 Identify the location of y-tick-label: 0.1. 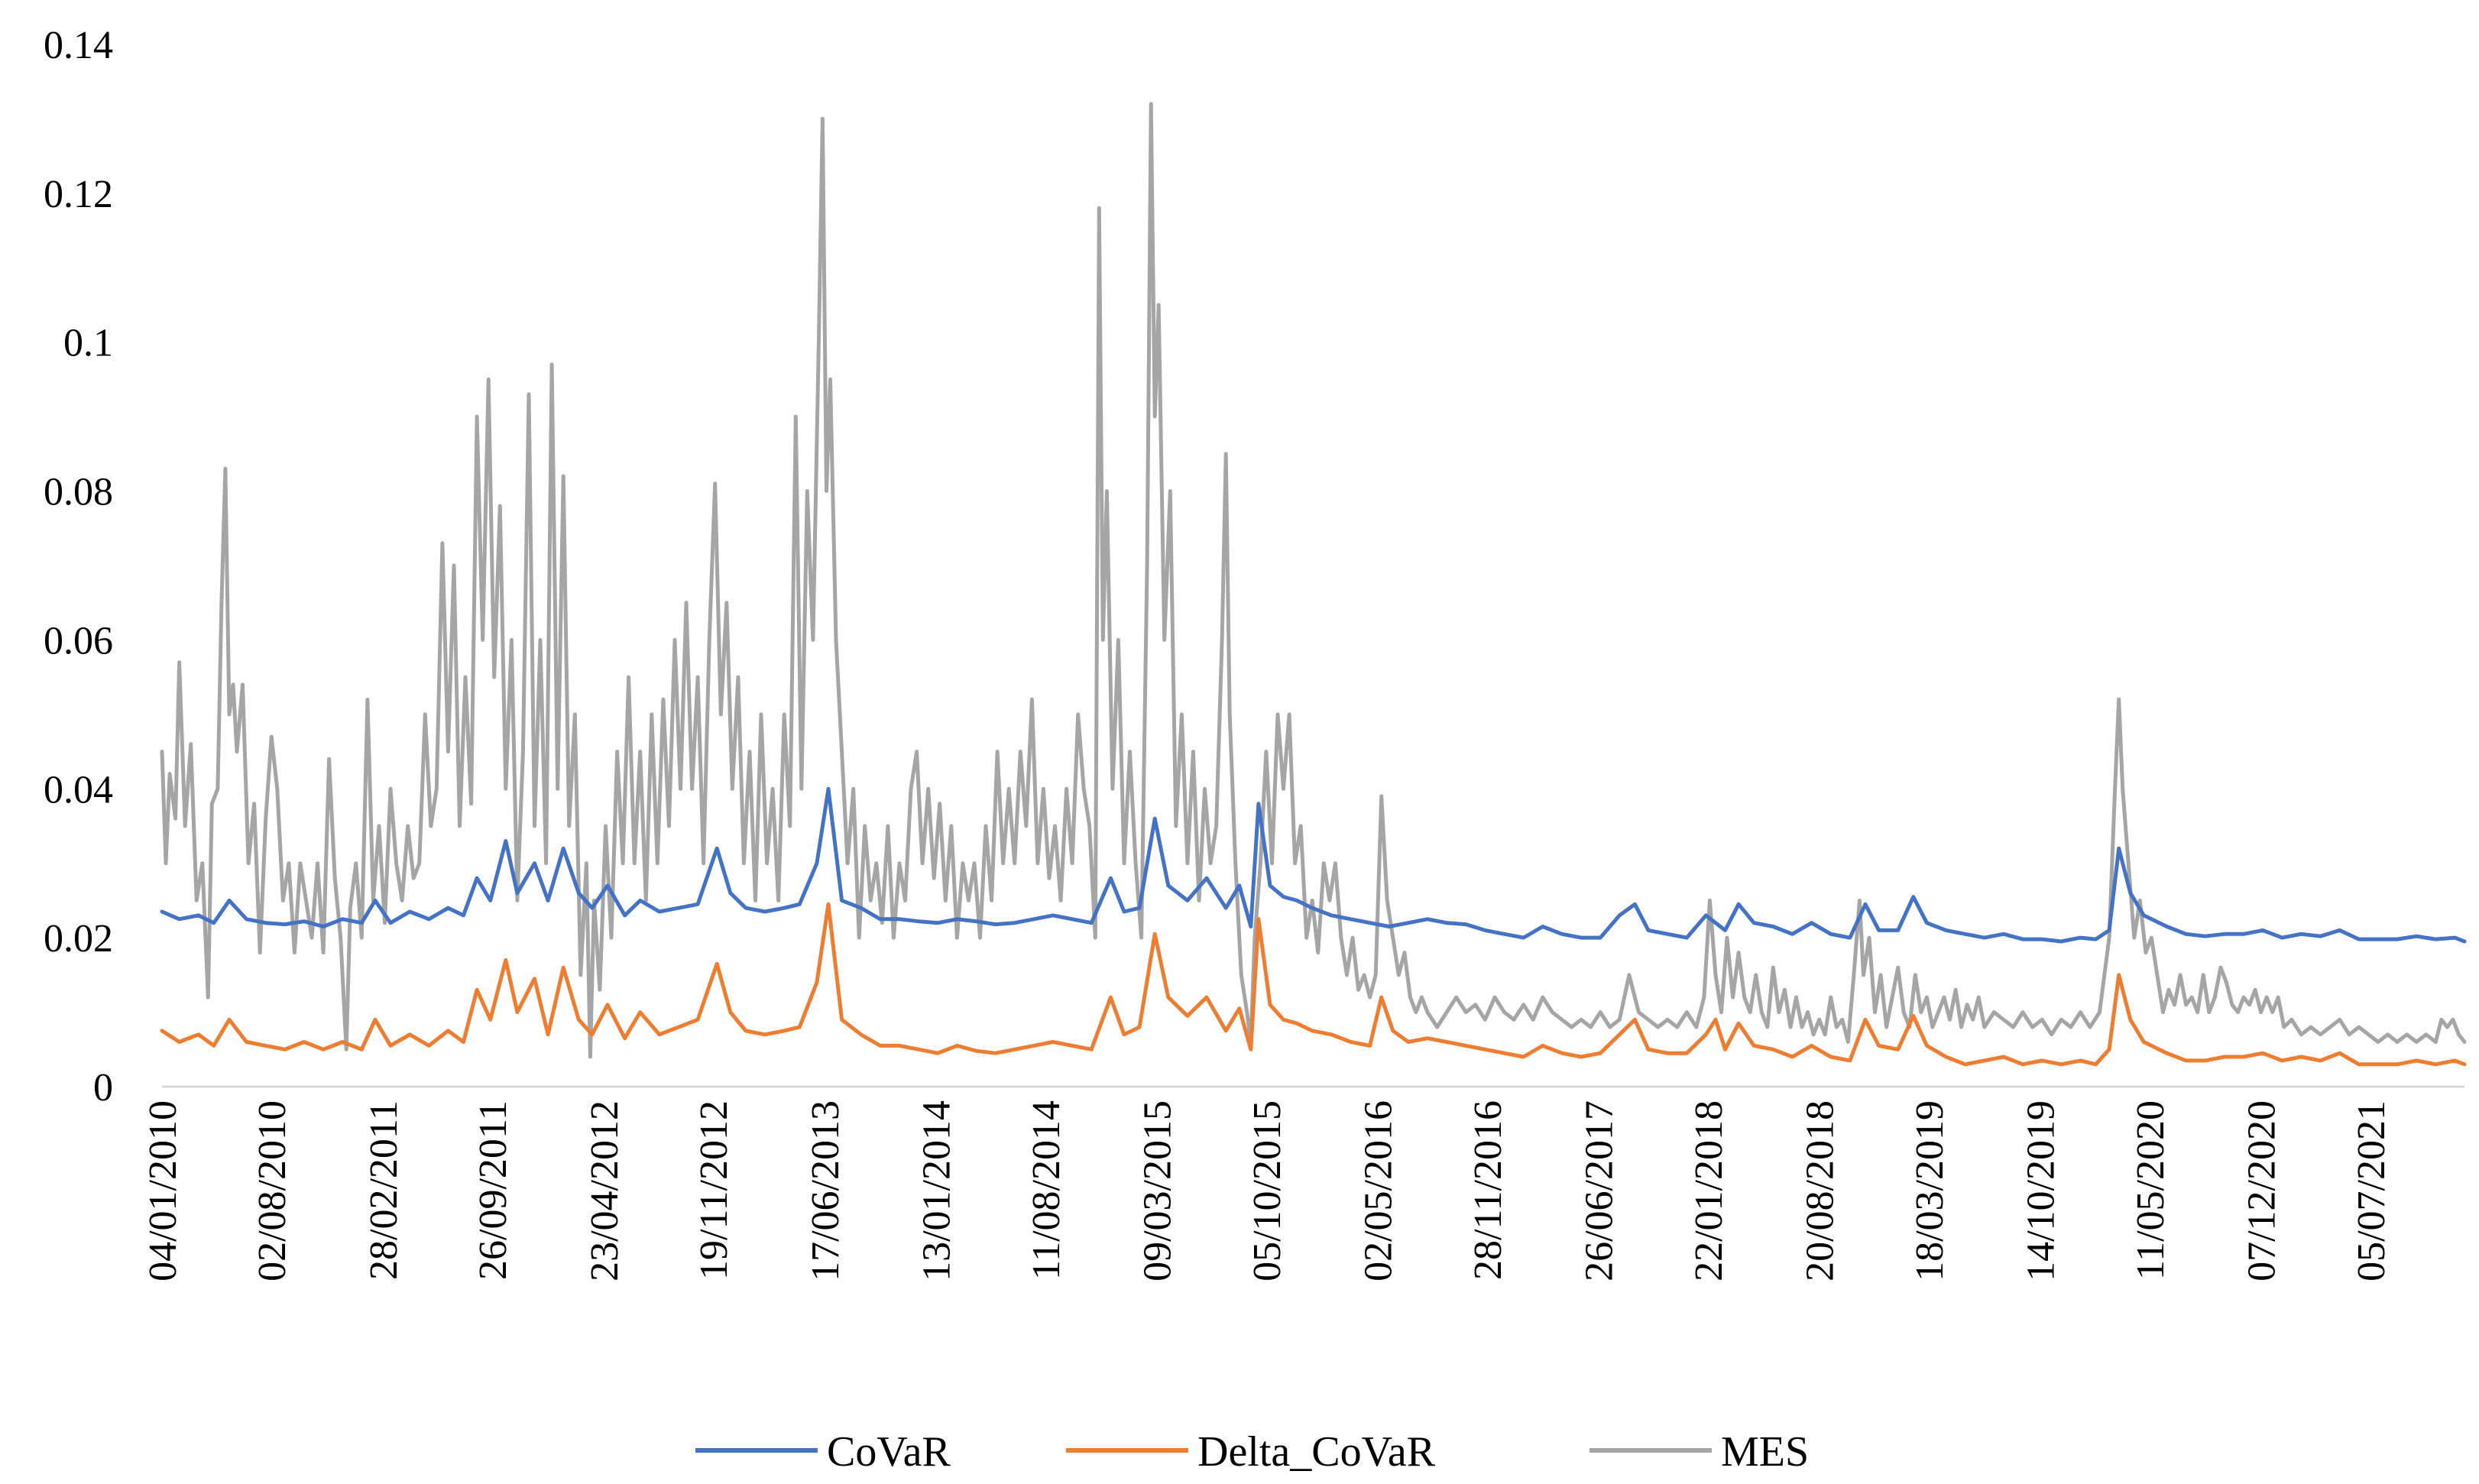
(88, 344).